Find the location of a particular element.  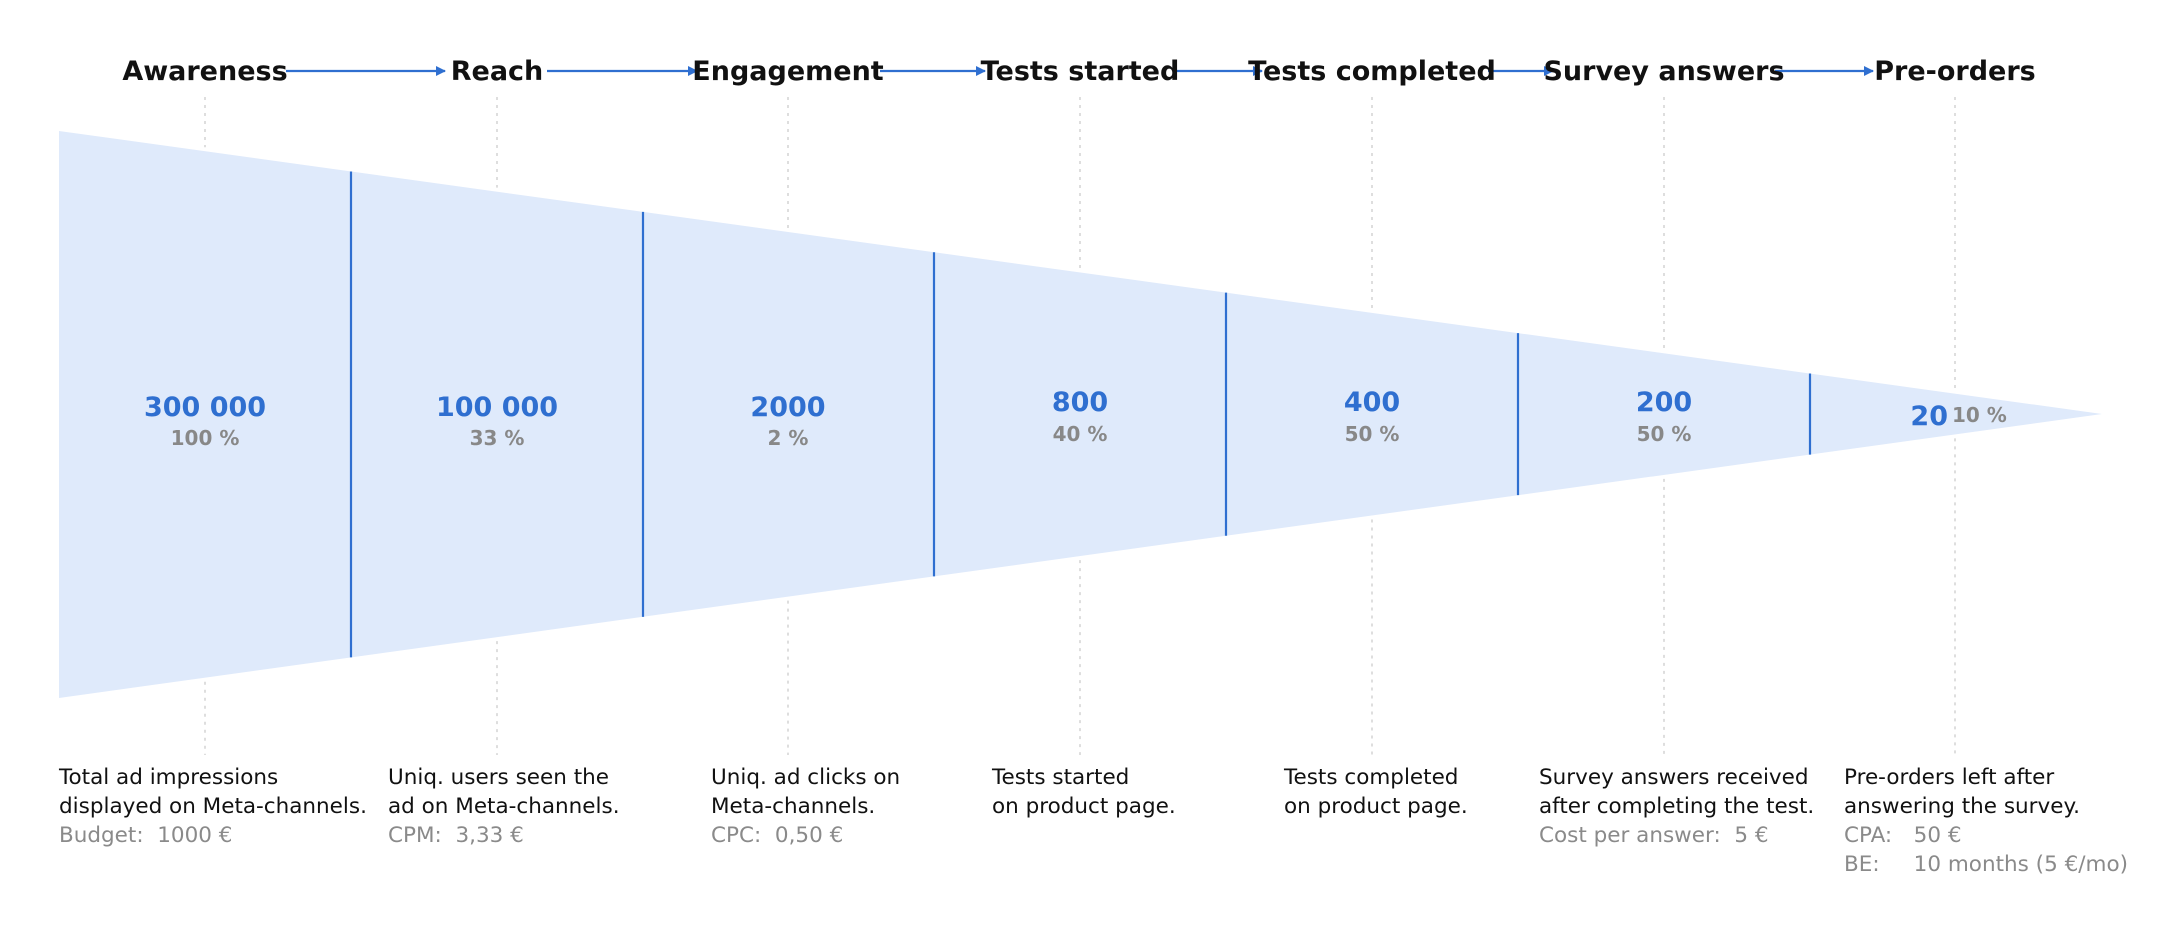

metric-value: 10 months (5 €/mo) is located at coordinates (2020, 864).